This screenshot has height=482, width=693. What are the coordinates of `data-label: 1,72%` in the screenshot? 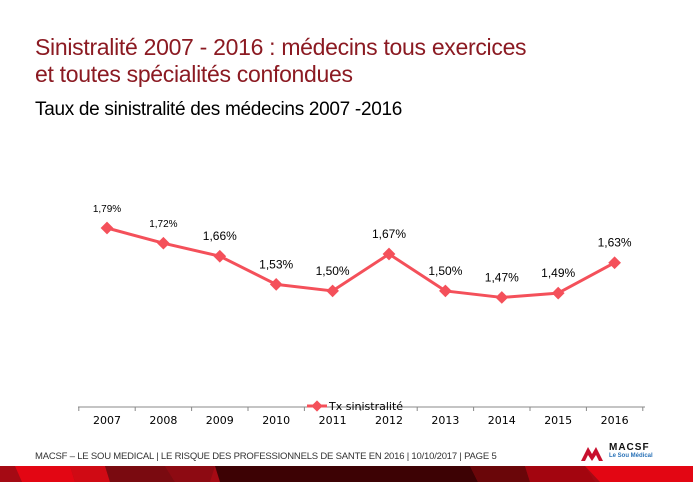 It's located at (163, 224).